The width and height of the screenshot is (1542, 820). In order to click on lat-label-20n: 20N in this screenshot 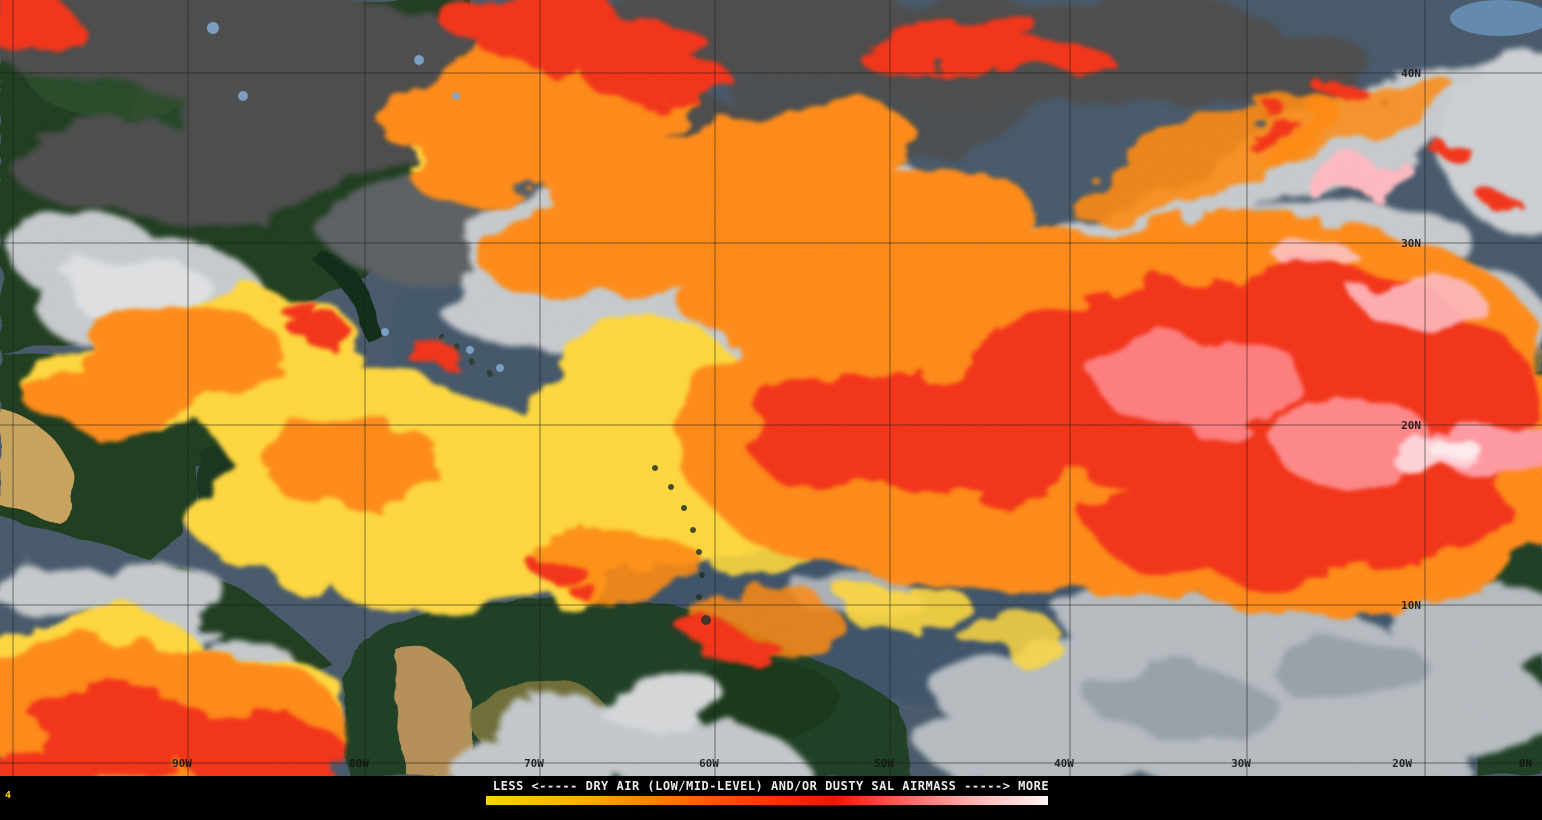, I will do `click(1411, 425)`.